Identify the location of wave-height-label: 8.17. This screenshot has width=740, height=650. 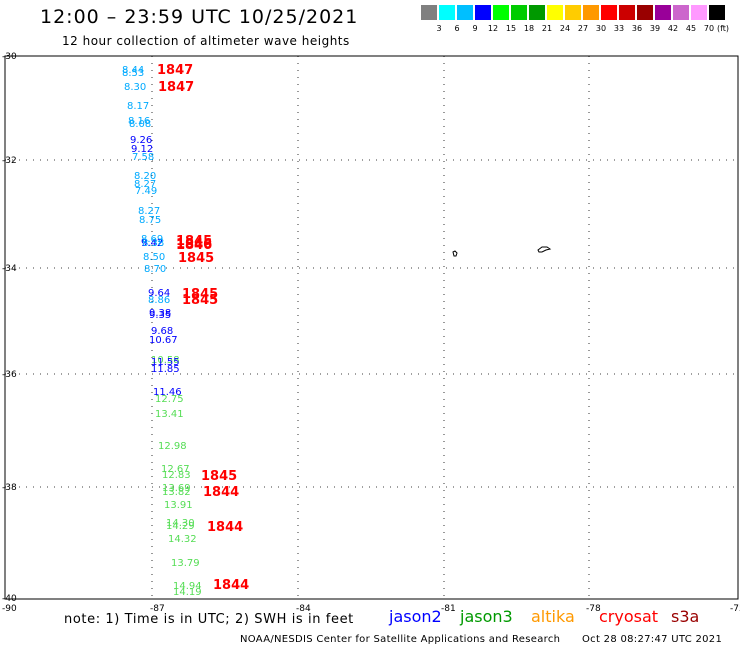
(138, 106).